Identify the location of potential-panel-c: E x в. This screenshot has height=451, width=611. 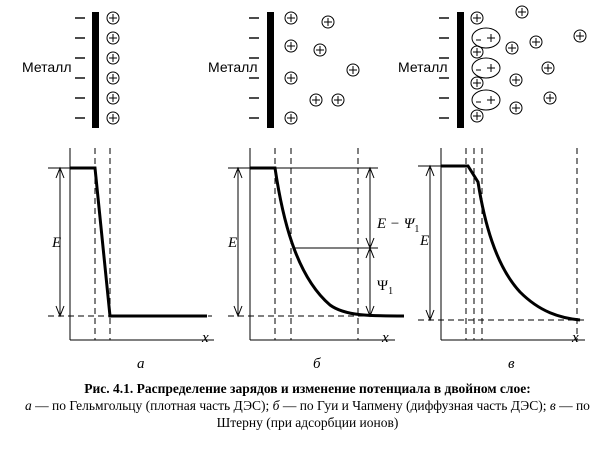
(501, 260).